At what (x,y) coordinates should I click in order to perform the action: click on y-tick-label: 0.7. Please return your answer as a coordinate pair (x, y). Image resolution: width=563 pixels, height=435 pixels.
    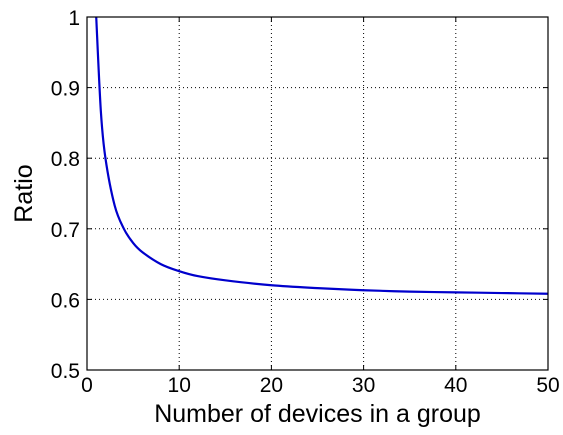
    Looking at the image, I should click on (65, 230).